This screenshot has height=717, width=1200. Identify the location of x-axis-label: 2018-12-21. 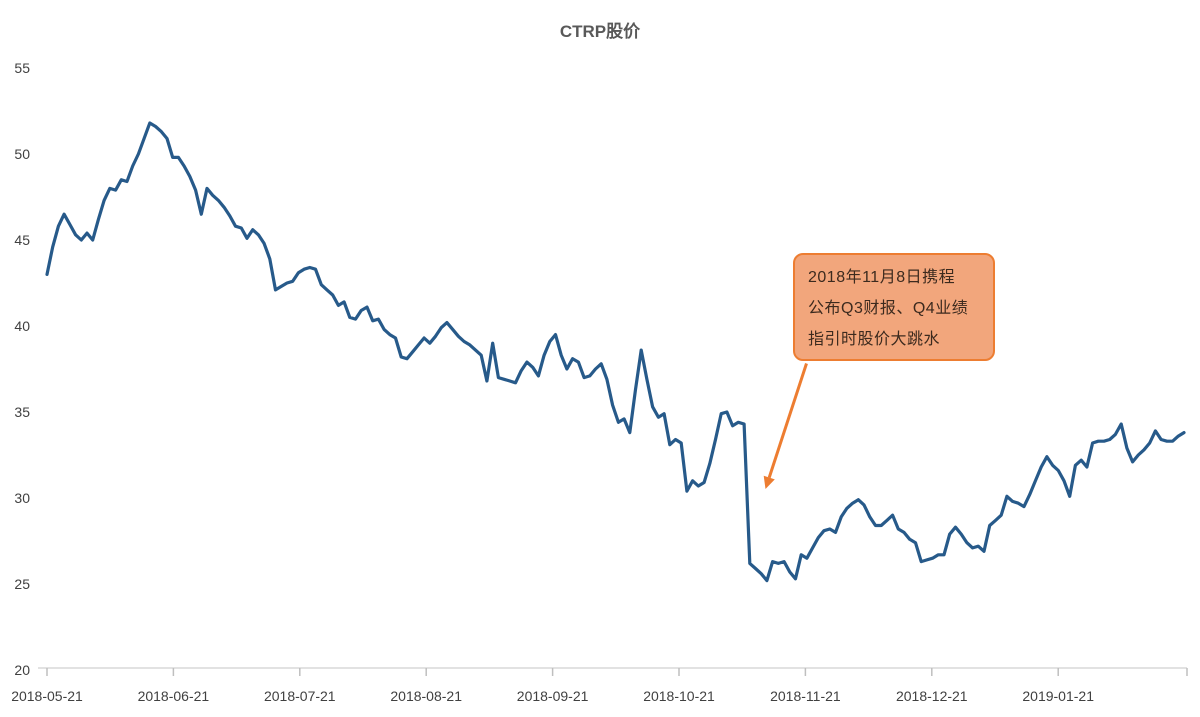
(932, 696).